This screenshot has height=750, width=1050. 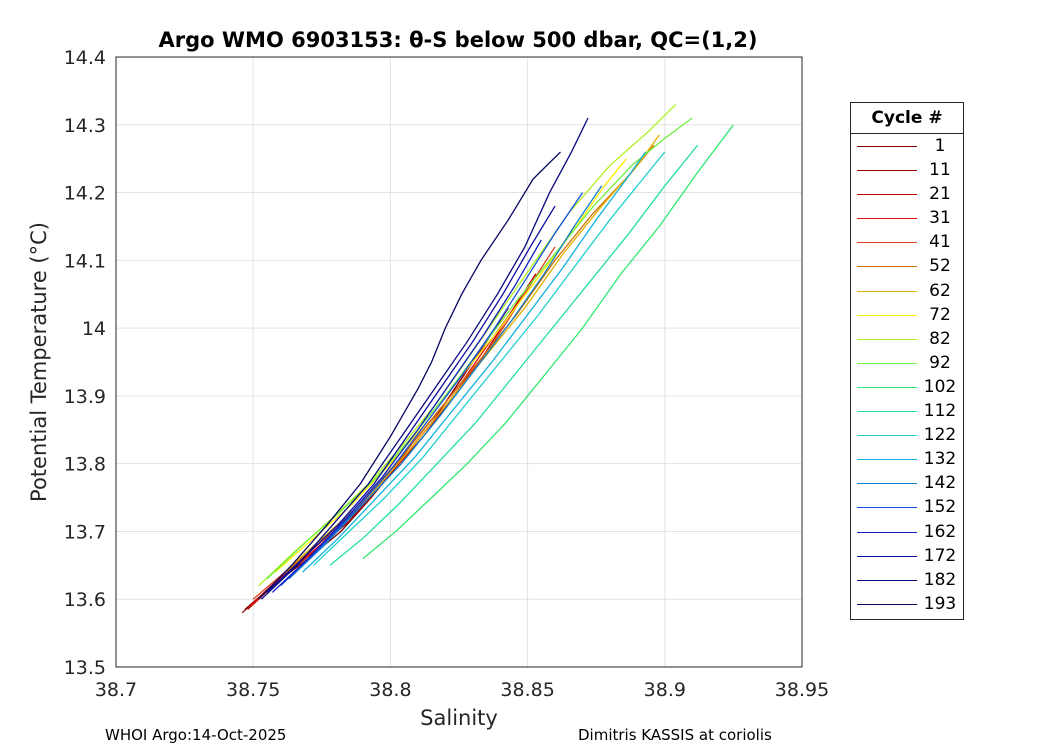 I want to click on legend-label: 41, so click(x=940, y=242).